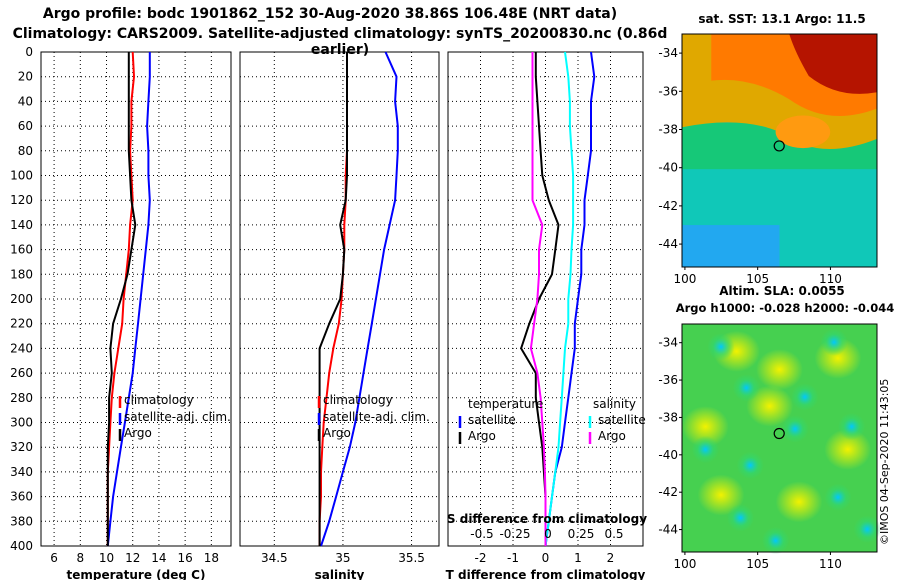  I want to click on depth-tick-label: 20, so click(25, 77).